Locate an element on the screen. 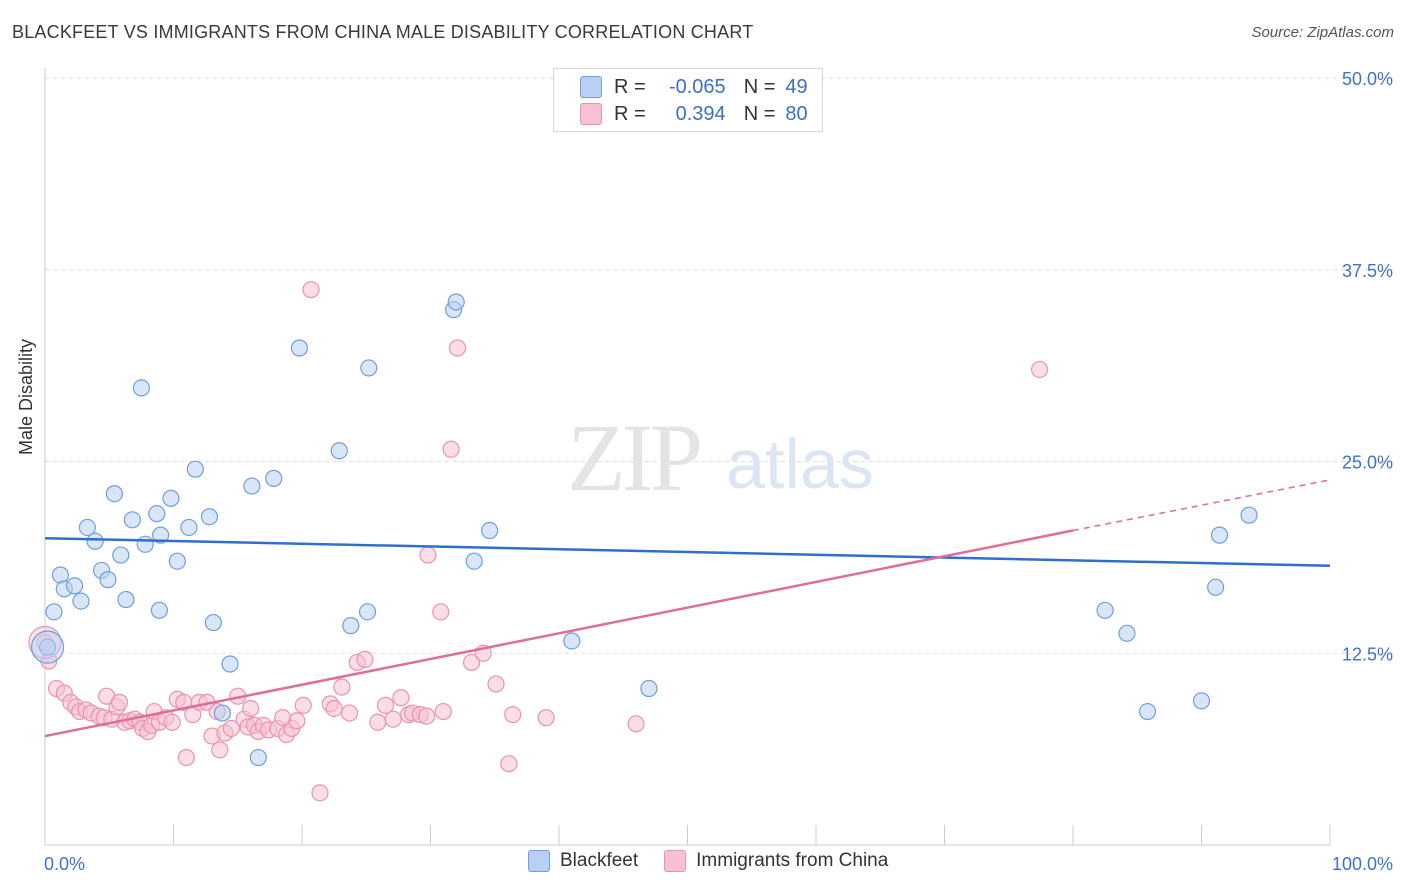  watermark-atlas: atlas is located at coordinates (800, 464).